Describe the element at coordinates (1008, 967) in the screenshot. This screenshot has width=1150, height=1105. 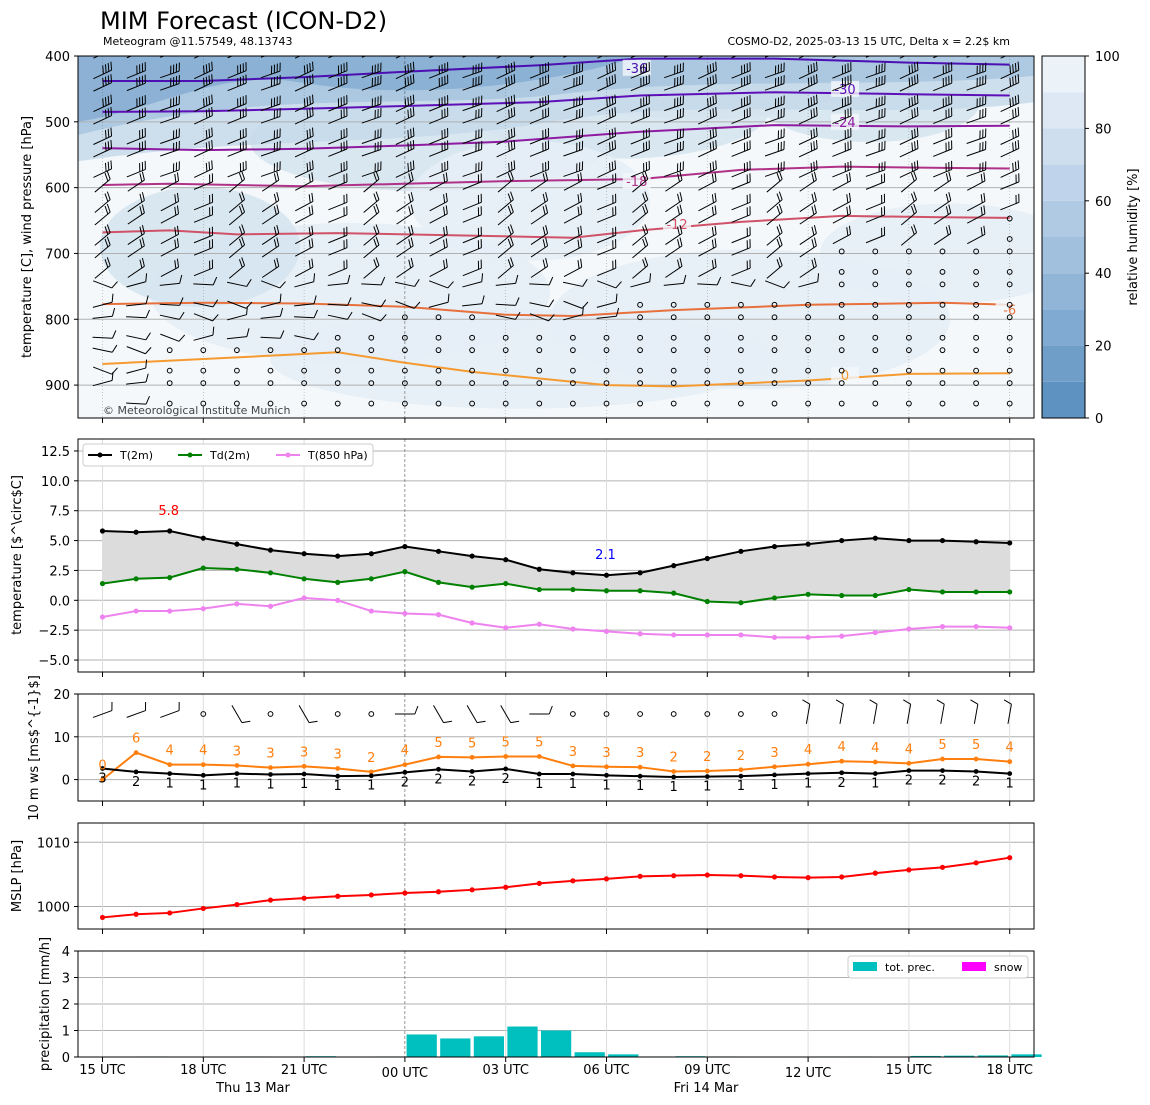
I see `legend-snow-label: snow` at that location.